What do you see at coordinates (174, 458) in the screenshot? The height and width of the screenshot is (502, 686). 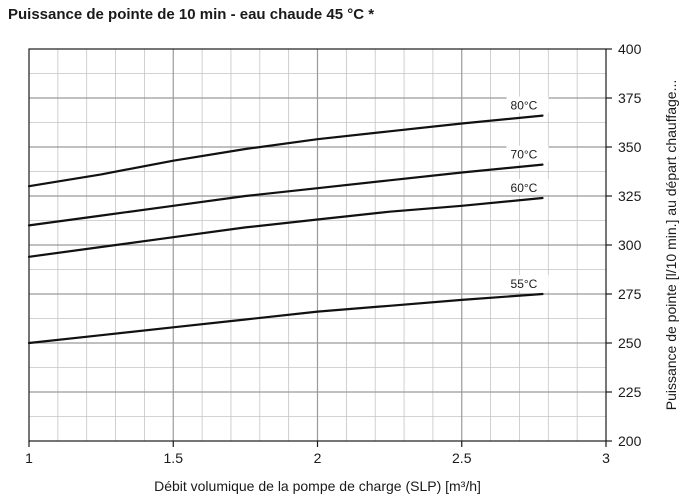 I see `x-tick-label: 1.5` at bounding box center [174, 458].